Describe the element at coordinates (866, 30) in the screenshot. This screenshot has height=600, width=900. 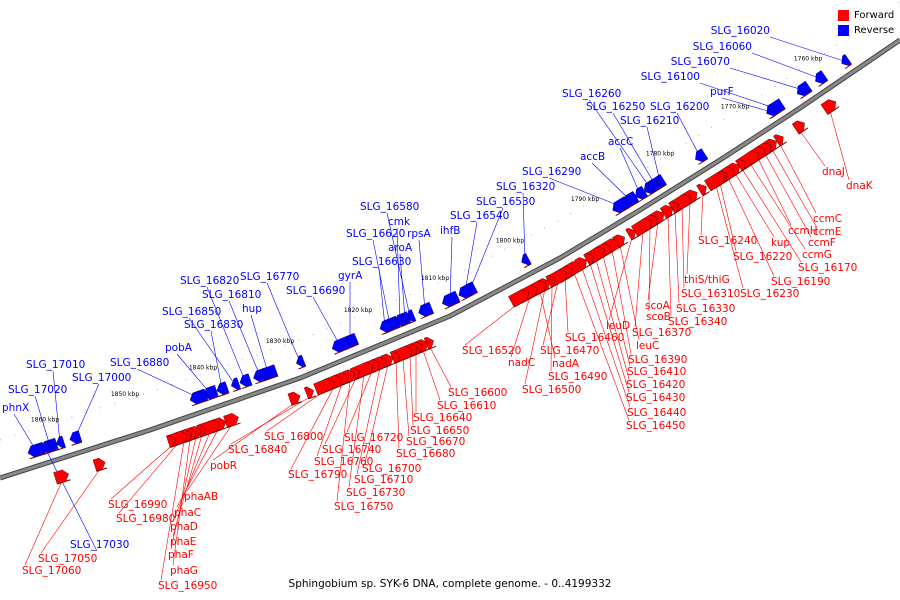
I see `legend-item-reverse: Reverse` at that location.